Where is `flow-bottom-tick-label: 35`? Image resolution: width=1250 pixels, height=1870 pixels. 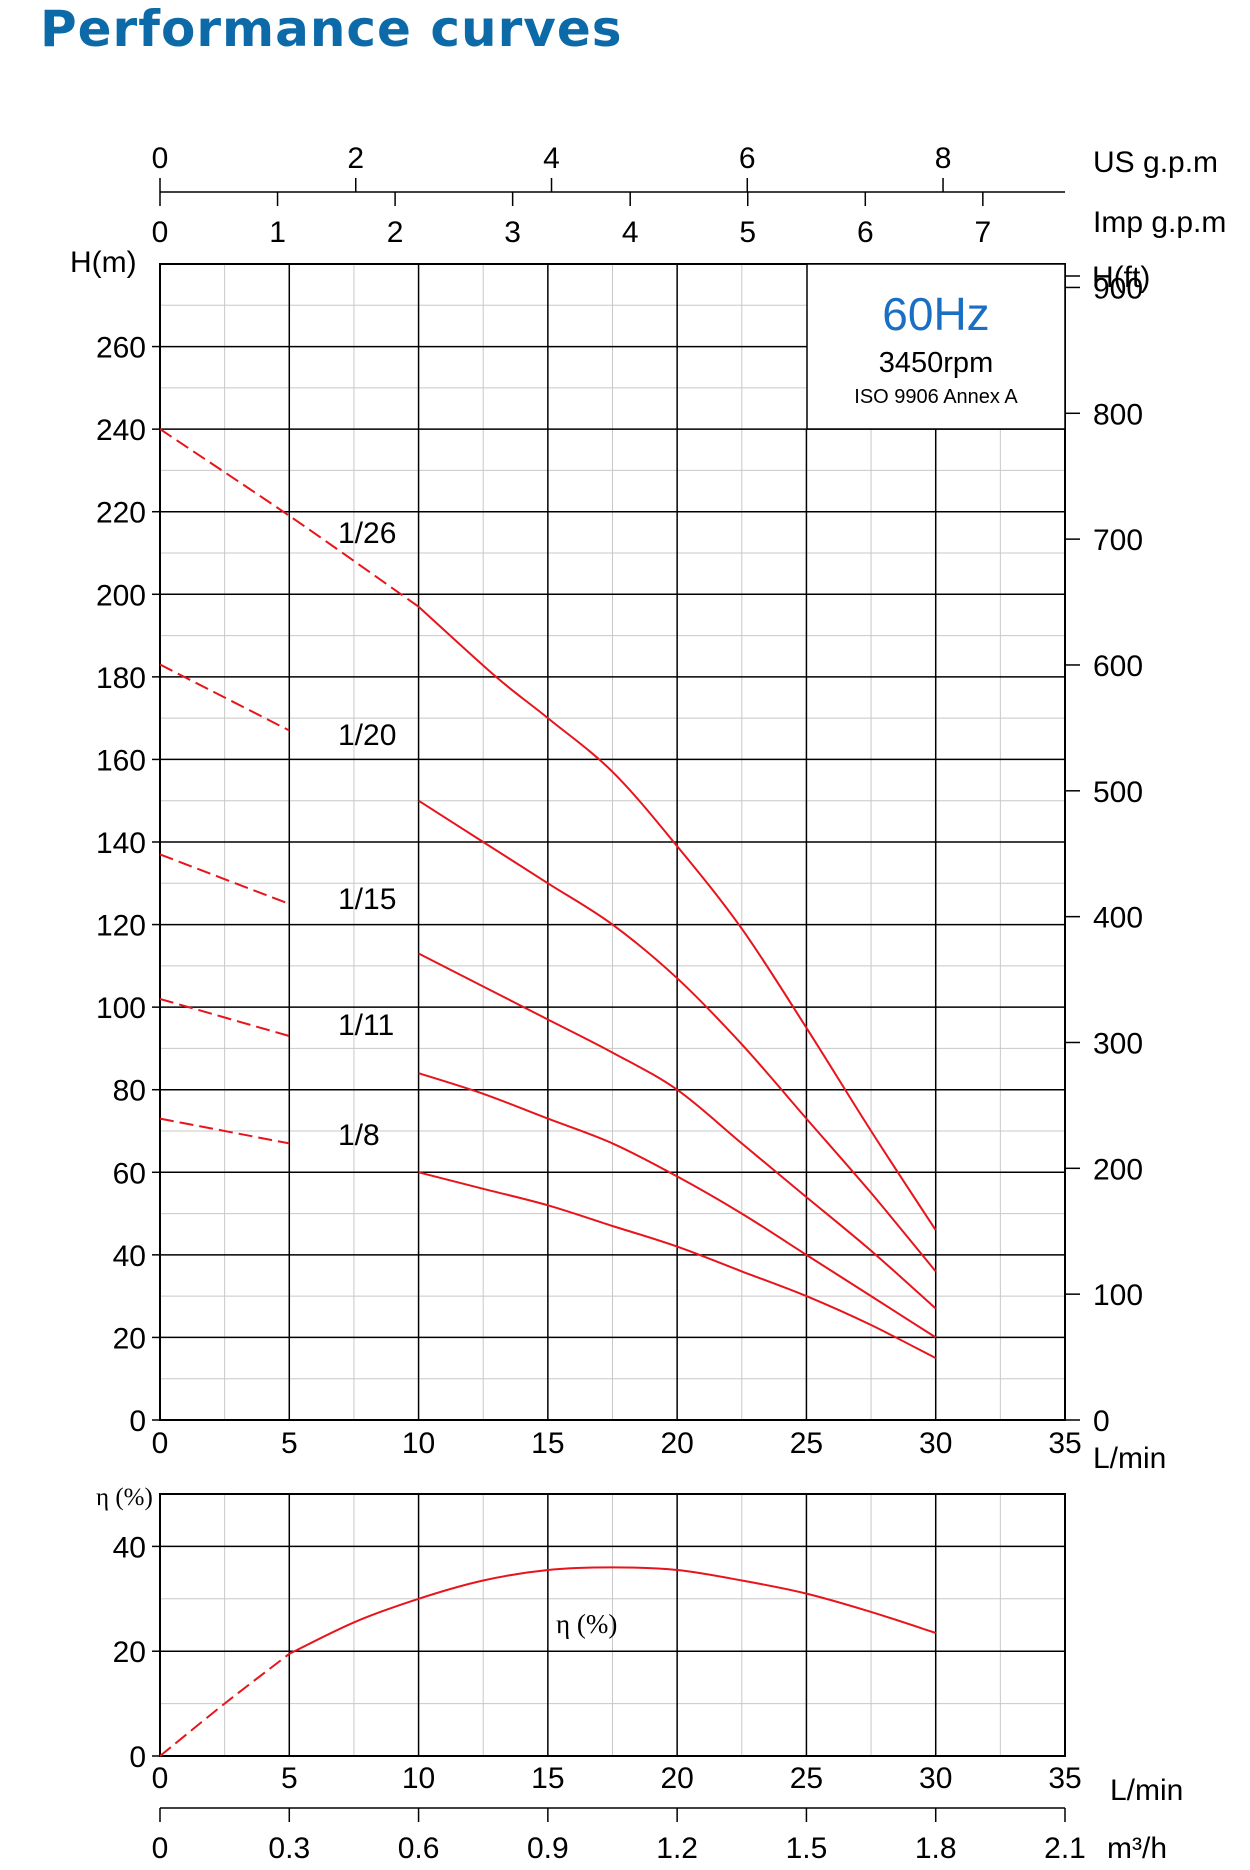
flow-bottom-tick-label: 35 is located at coordinates (1064, 1778).